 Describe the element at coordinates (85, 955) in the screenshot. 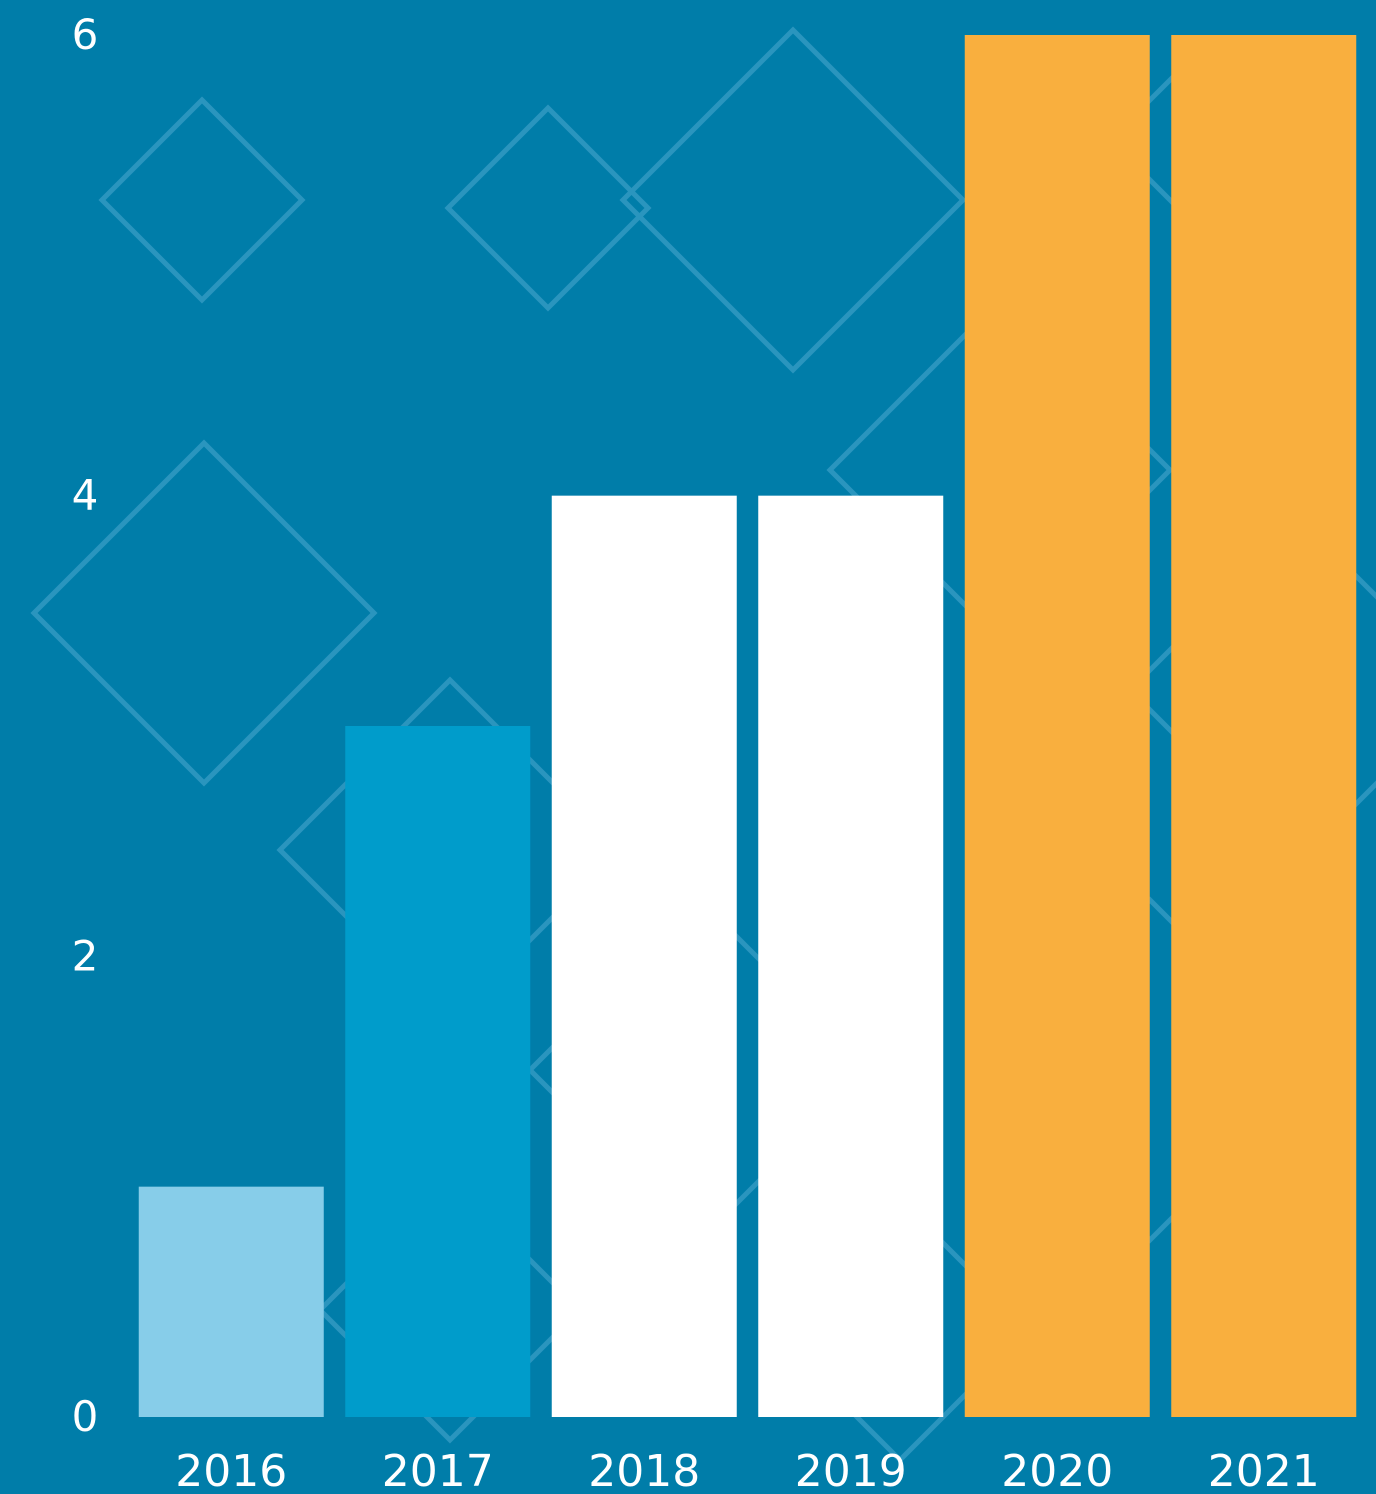

I see `y-tick-label: 2` at that location.